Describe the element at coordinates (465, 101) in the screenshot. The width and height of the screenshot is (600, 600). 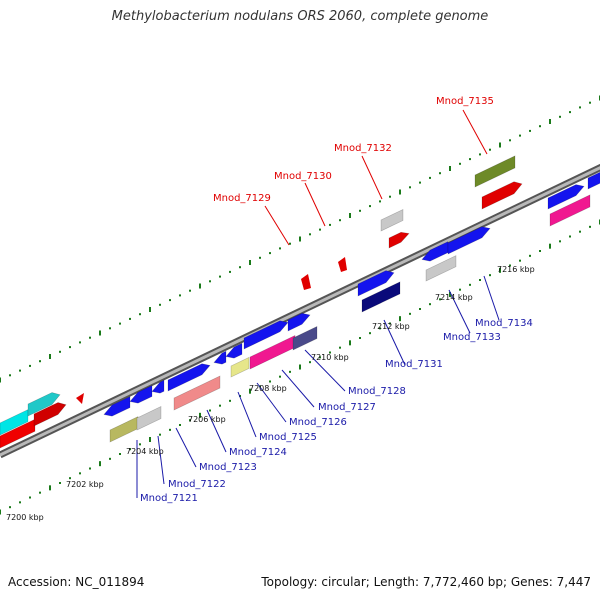
I see `gene-label: Mnod_7135` at that location.